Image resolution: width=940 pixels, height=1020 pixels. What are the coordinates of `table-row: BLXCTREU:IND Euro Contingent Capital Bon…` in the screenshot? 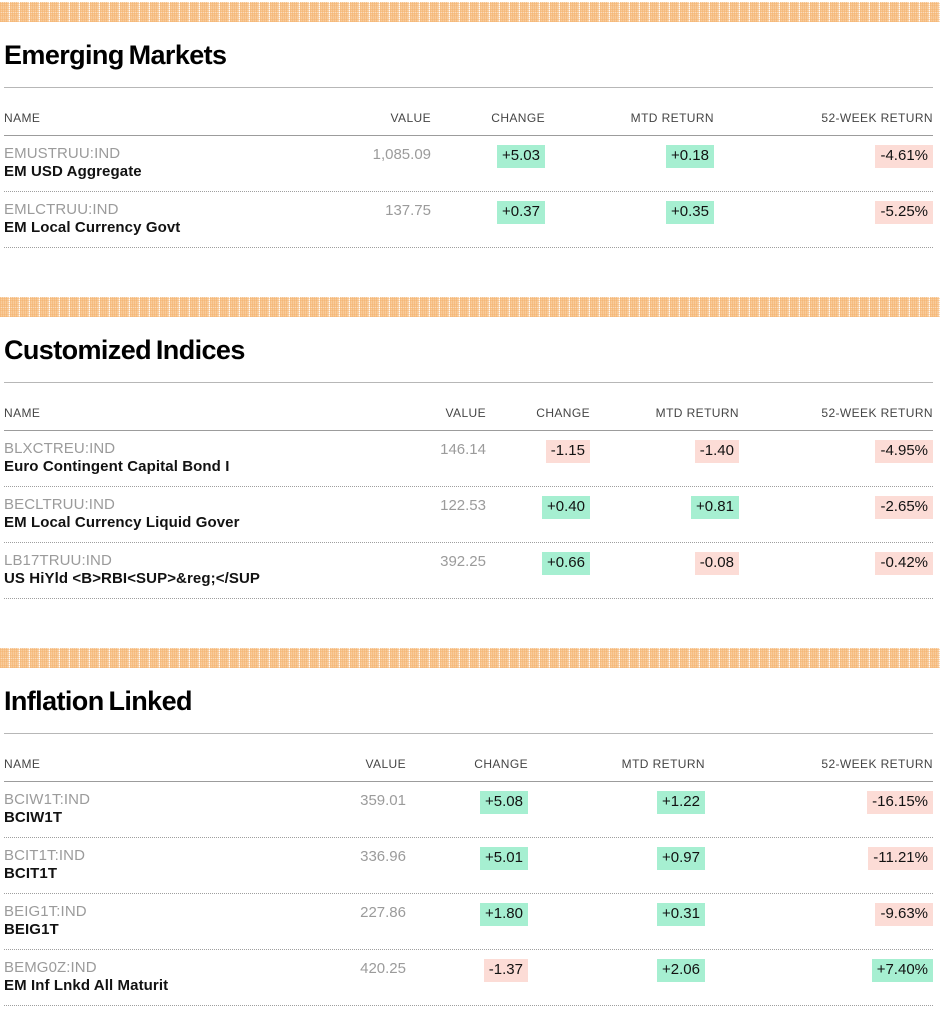 It's located at (468, 459).